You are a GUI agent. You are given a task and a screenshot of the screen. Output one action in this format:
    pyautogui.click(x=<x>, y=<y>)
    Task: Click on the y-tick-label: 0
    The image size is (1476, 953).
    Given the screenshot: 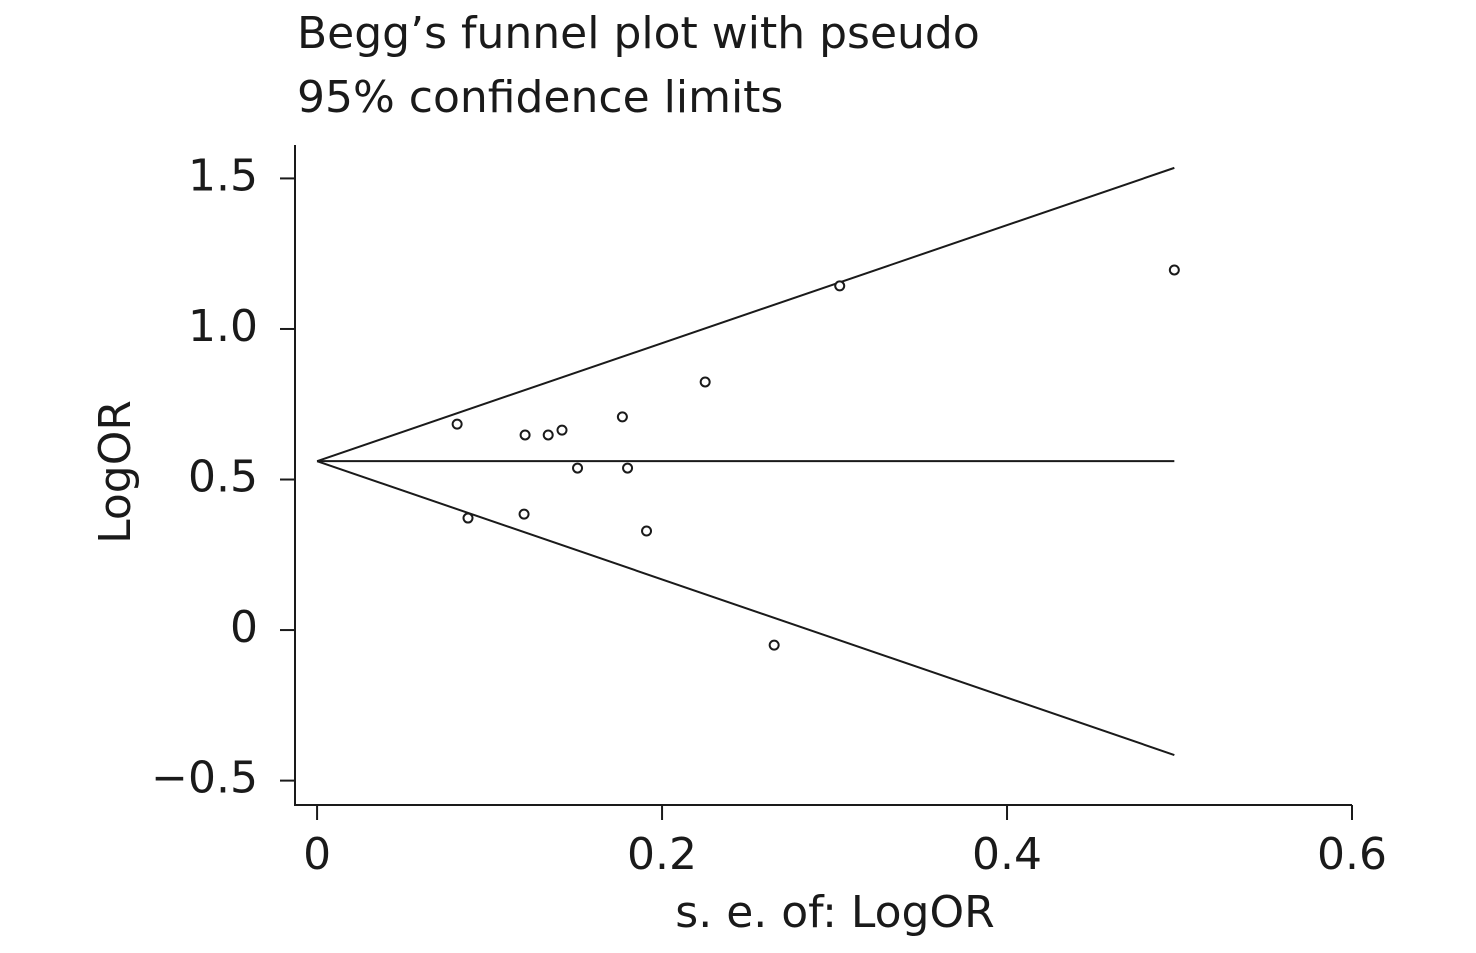 What is the action you would take?
    pyautogui.click(x=244, y=627)
    